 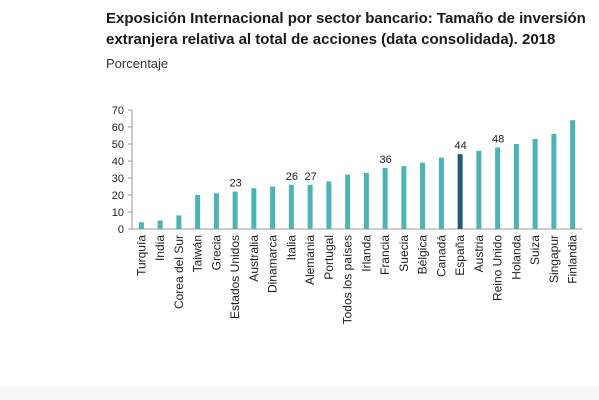 What do you see at coordinates (160, 248) in the screenshot?
I see `x-tick-label: India` at bounding box center [160, 248].